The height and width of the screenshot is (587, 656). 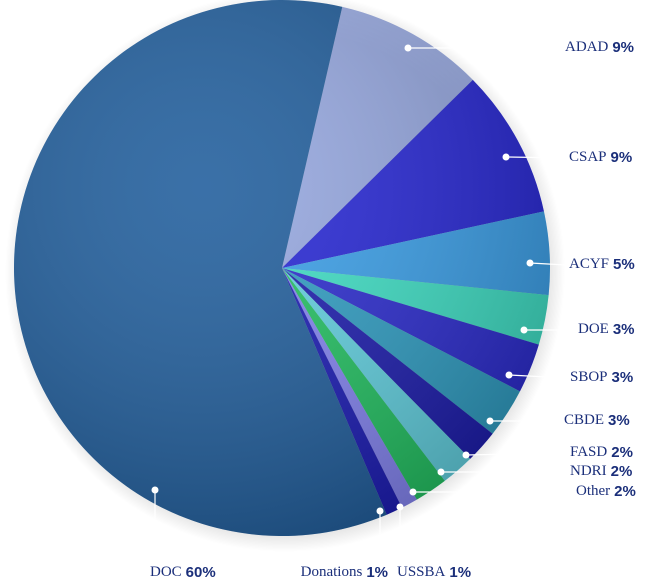 I want to click on slice-name: CSAP, so click(x=588, y=157).